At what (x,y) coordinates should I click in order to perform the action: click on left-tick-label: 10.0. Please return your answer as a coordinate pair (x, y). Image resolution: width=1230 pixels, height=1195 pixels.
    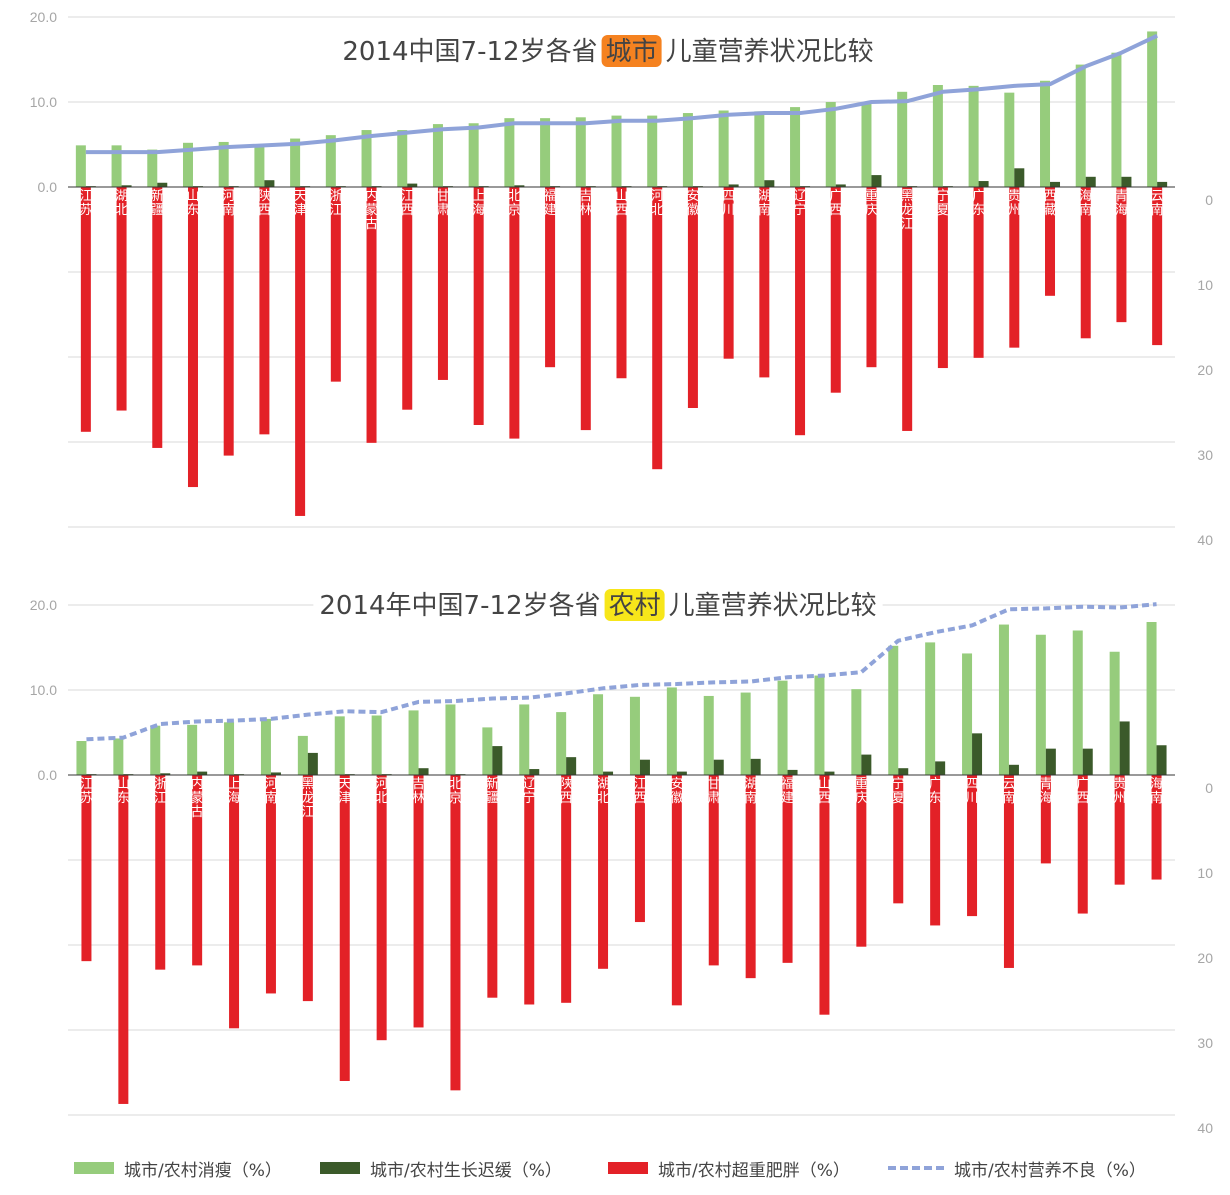
    Looking at the image, I should click on (43, 690).